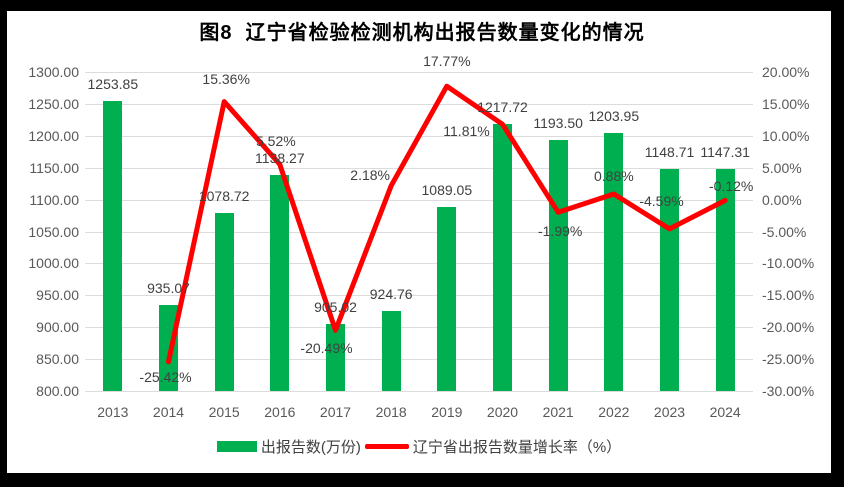 This screenshot has height=487, width=844. I want to click on legend-line-label: 辽宁省出报告数量增长率（%）, so click(517, 447).